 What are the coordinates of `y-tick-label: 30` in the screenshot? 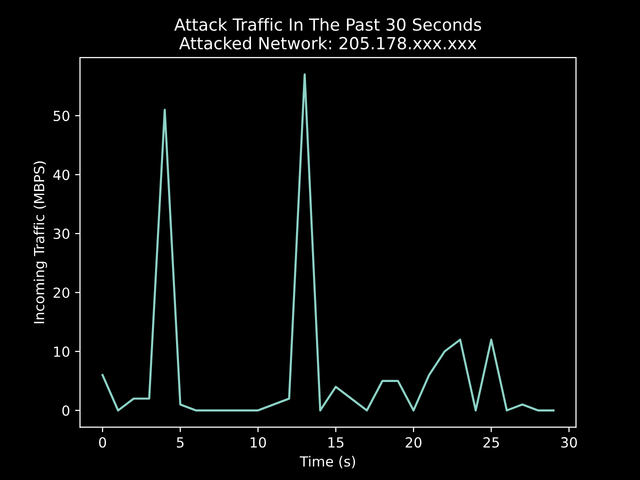 It's located at (62, 234).